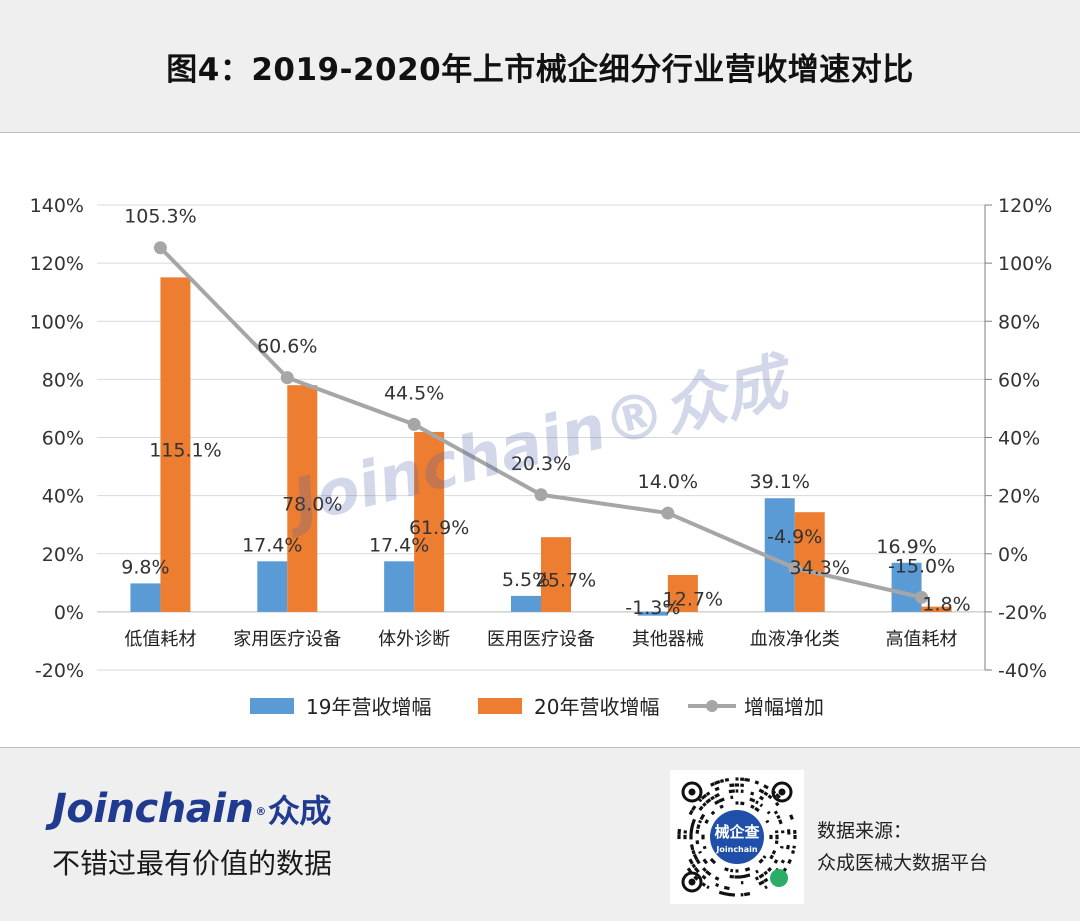 Image resolution: width=1080 pixels, height=921 pixels. Describe the element at coordinates (272, 545) in the screenshot. I see `label-19-1: 17.4%` at that location.